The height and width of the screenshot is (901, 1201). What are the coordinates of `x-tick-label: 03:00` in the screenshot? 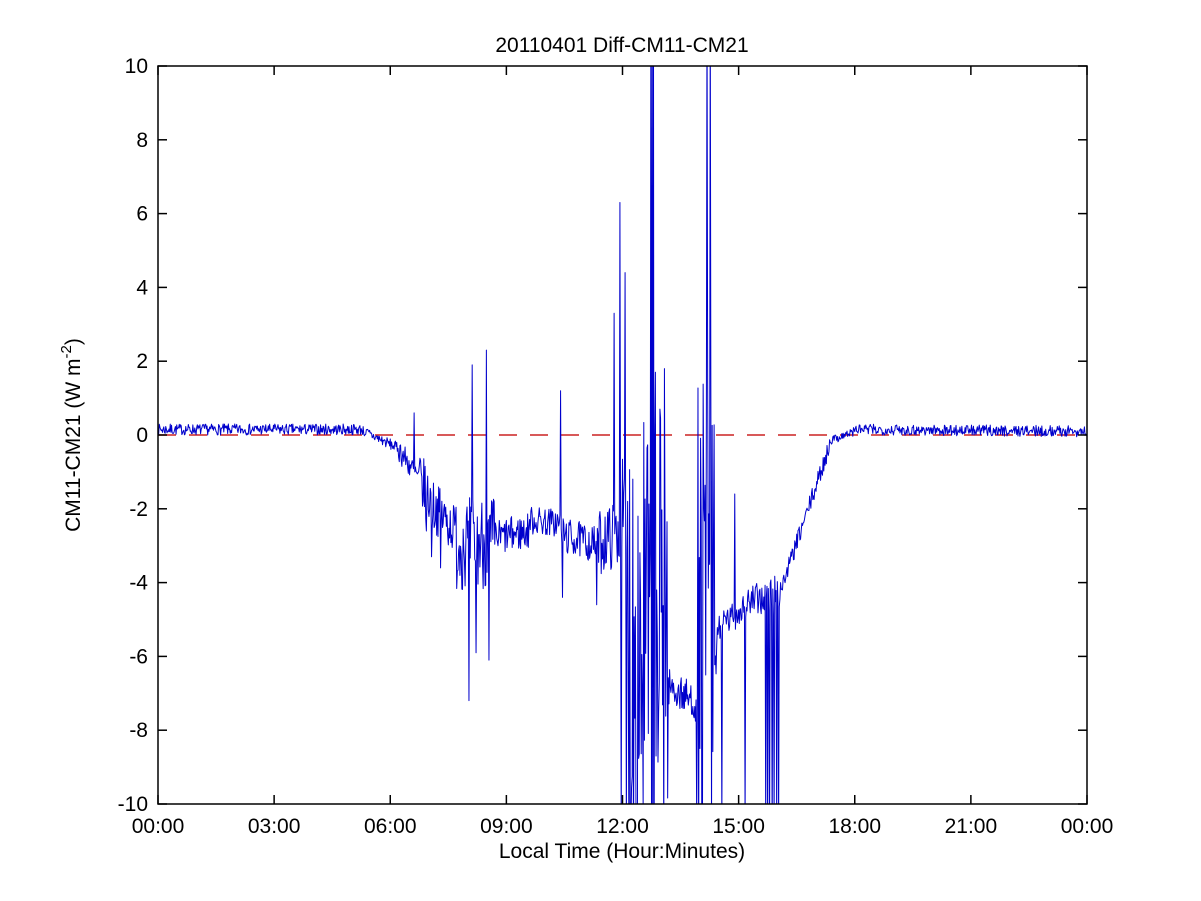 It's located at (274, 826).